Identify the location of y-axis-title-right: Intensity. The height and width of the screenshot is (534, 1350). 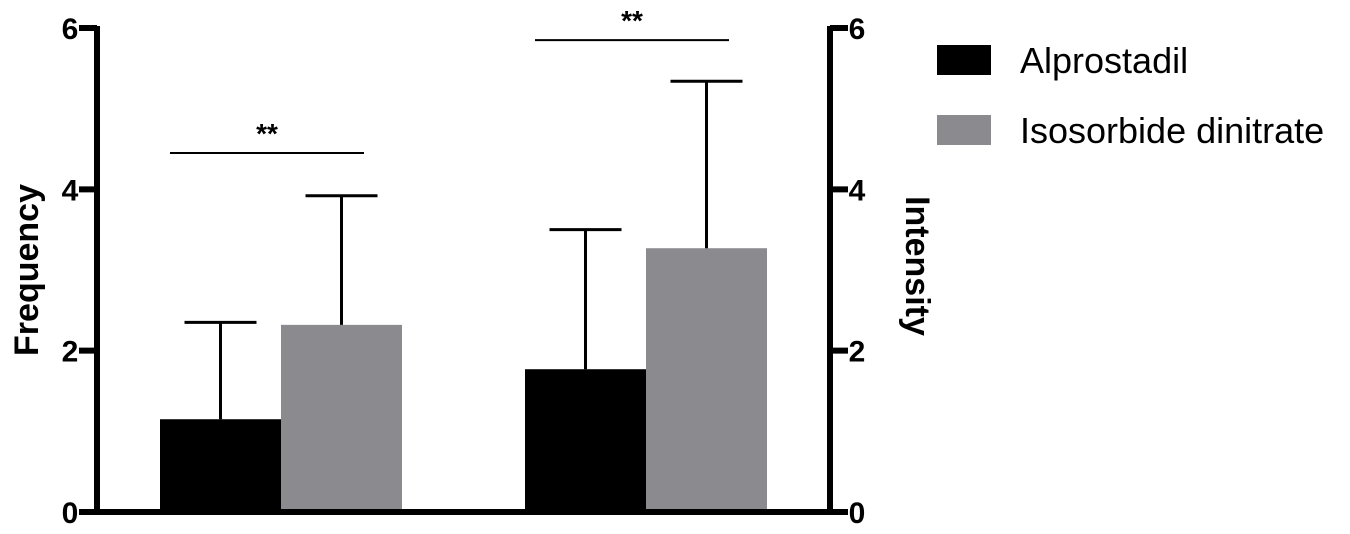
(917, 266).